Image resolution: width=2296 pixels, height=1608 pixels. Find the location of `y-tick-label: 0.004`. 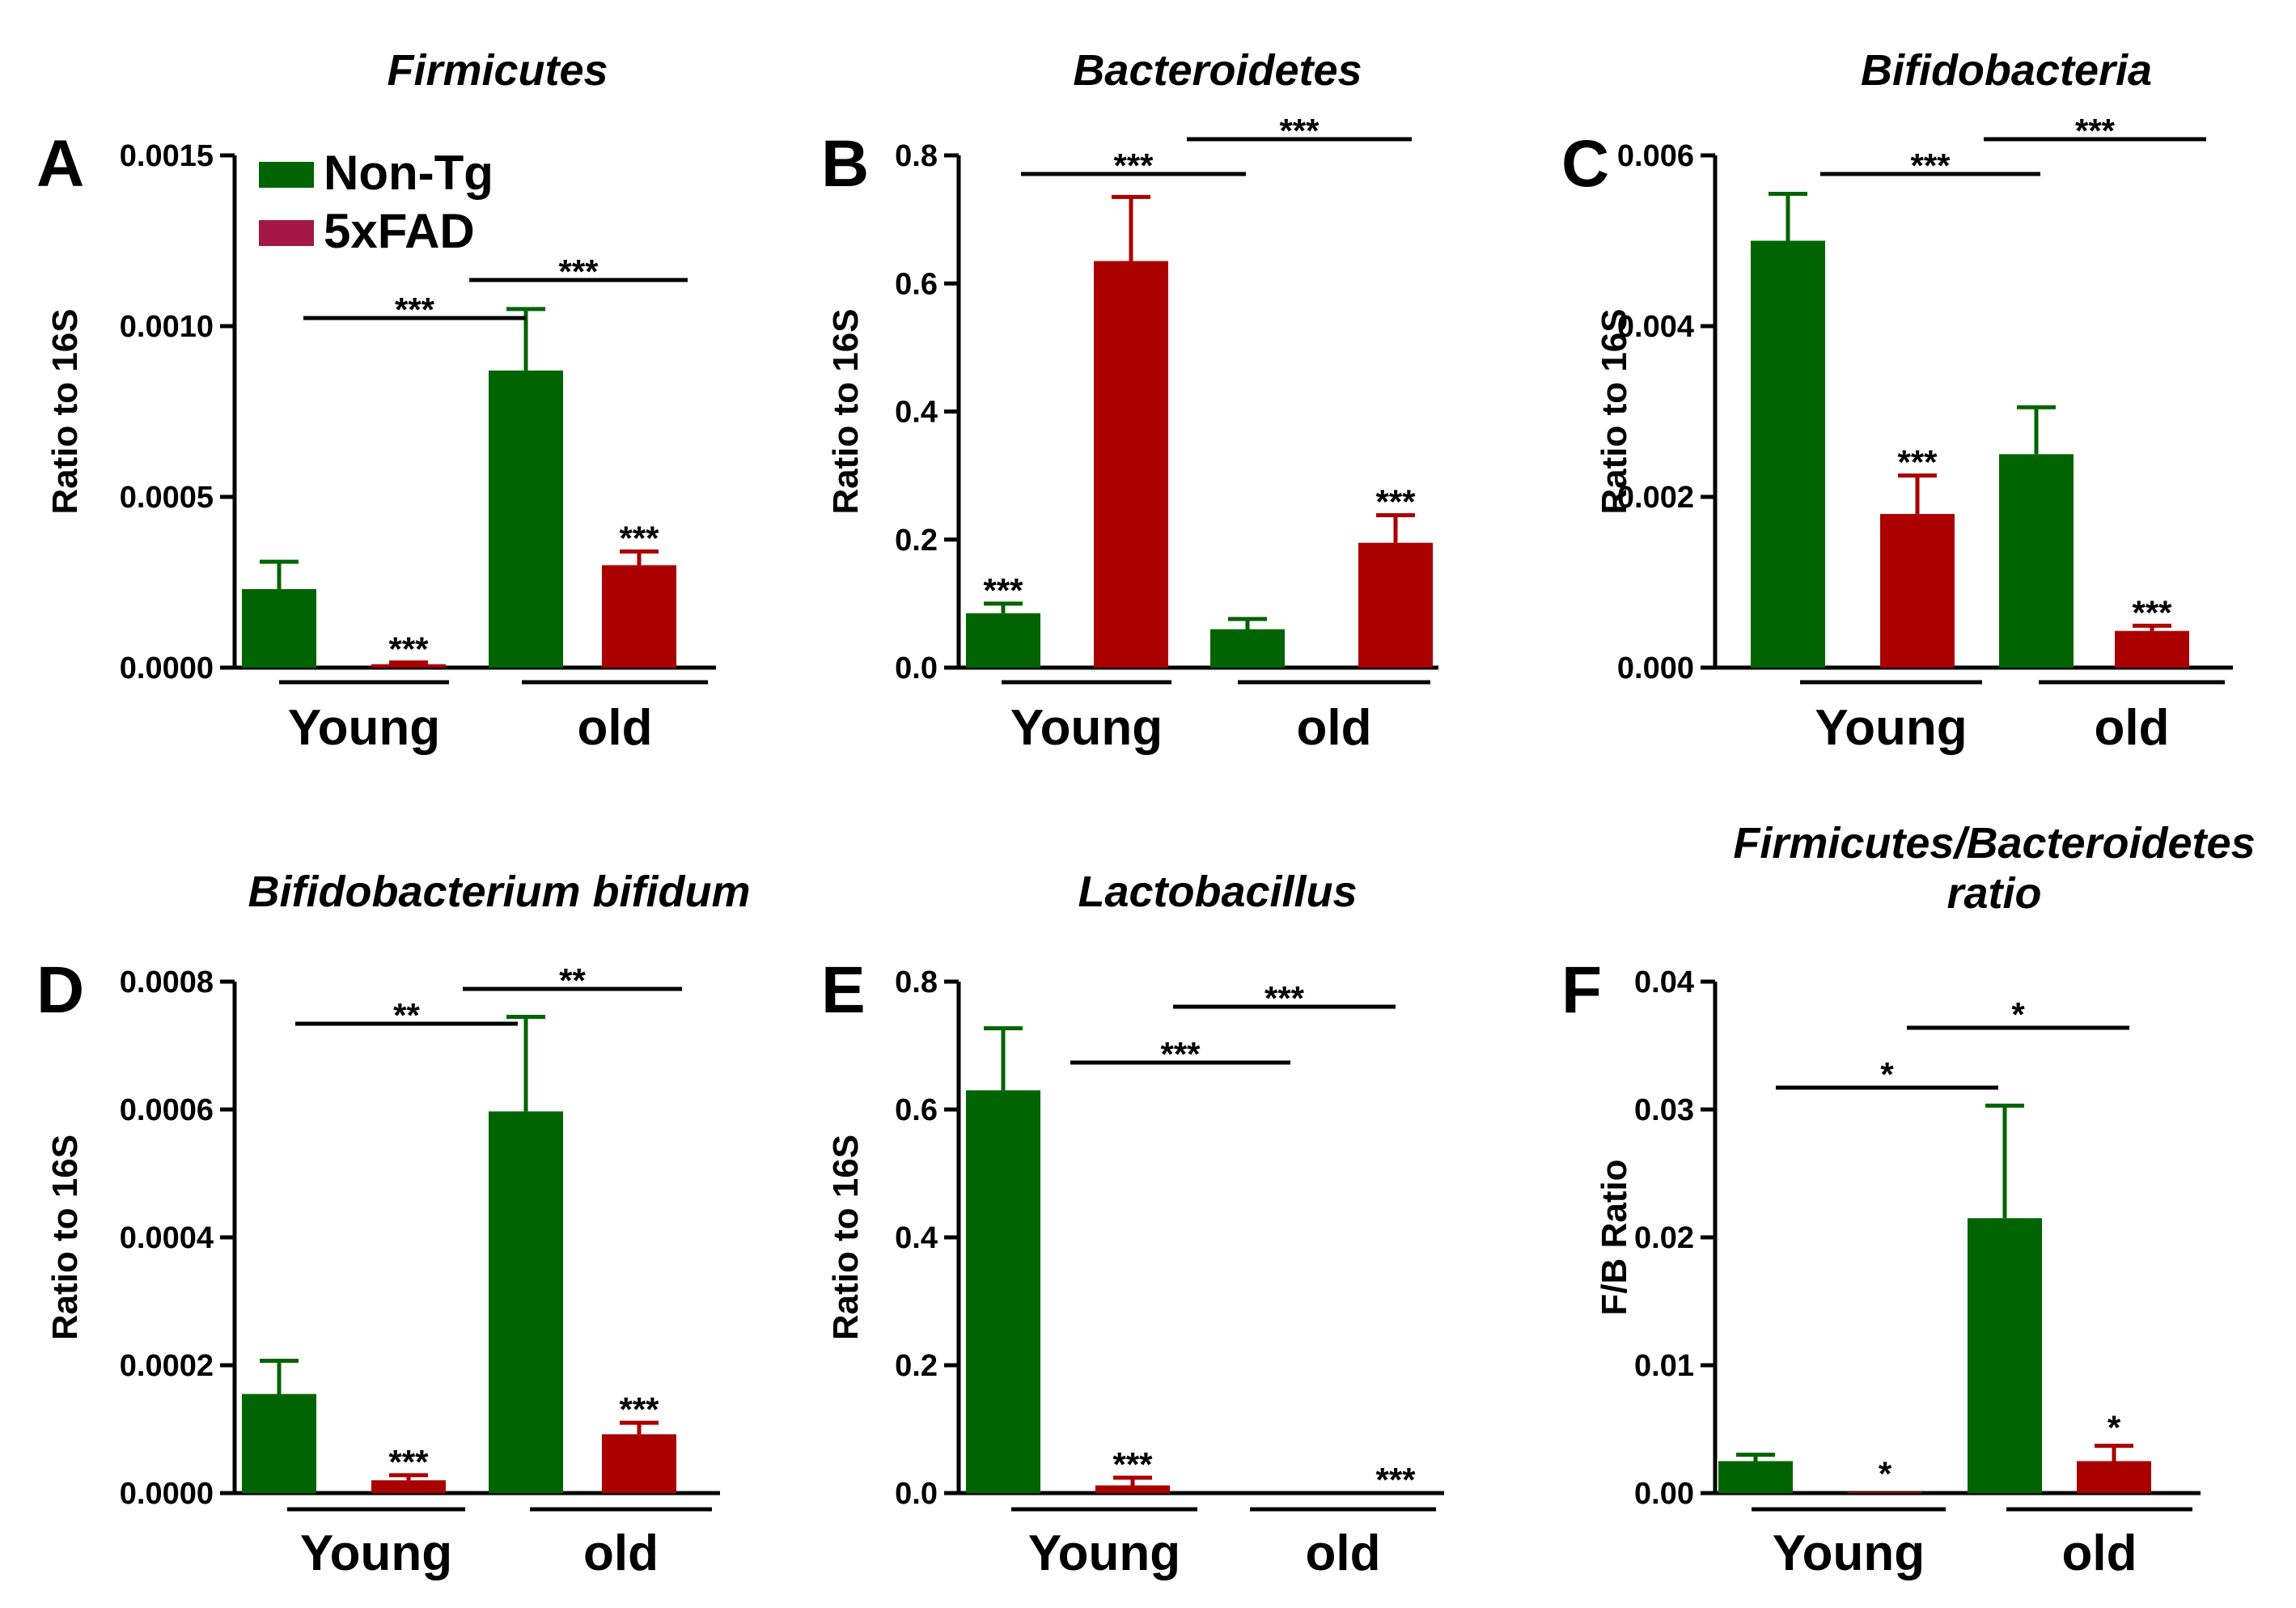

y-tick-label: 0.004 is located at coordinates (1655, 327).